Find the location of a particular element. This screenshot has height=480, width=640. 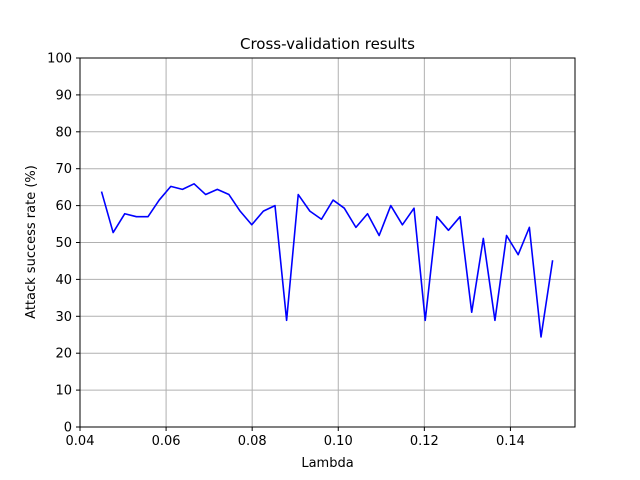

x-tick-label: 0.14 is located at coordinates (510, 441).